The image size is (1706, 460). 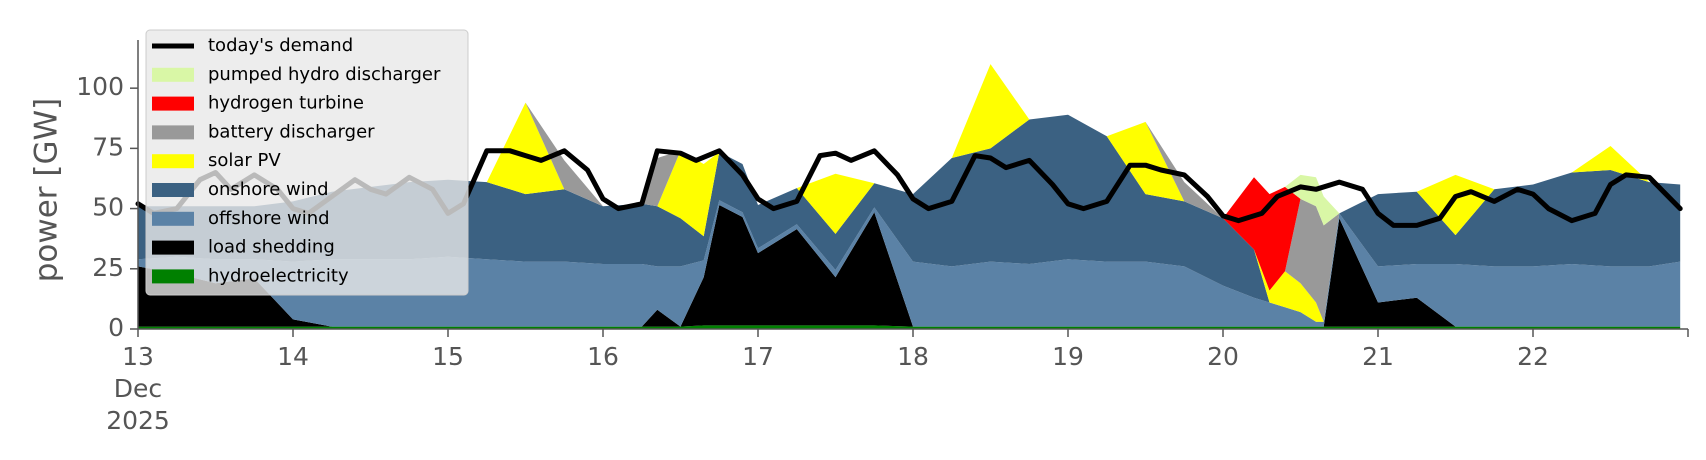 I want to click on x-tick-label: Dec, so click(x=138, y=388).